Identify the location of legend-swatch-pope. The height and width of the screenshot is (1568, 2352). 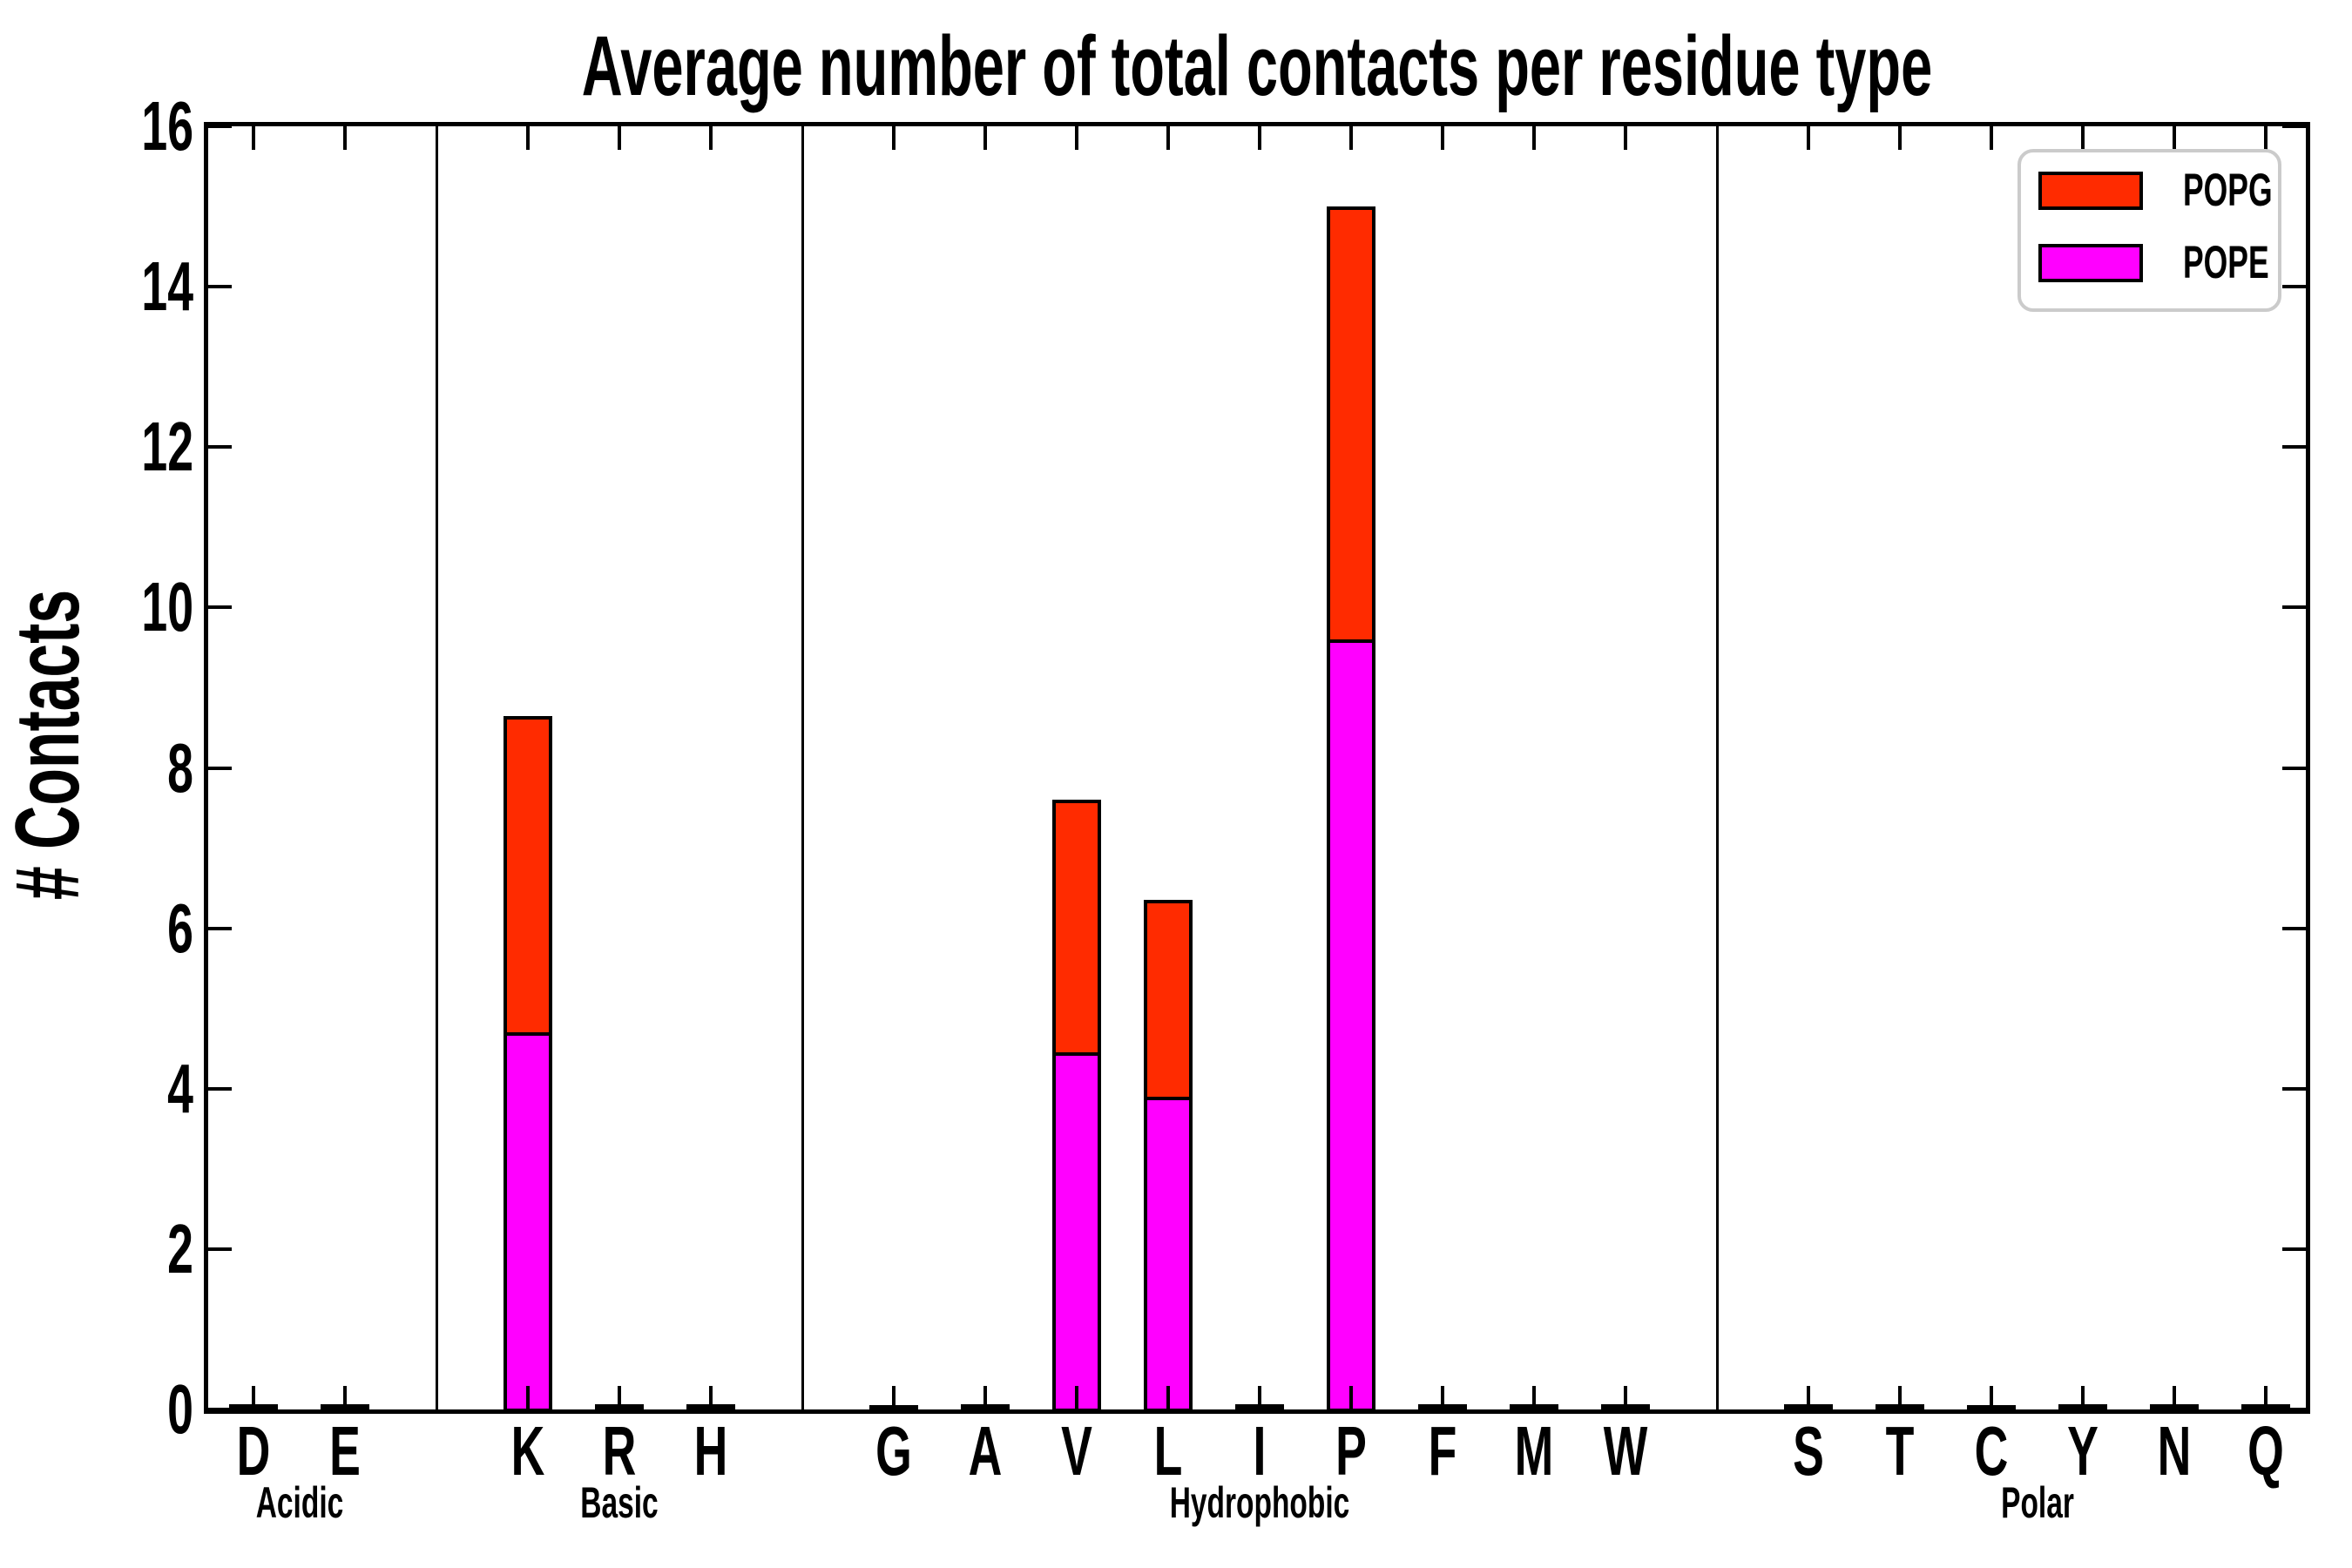
(2090, 263).